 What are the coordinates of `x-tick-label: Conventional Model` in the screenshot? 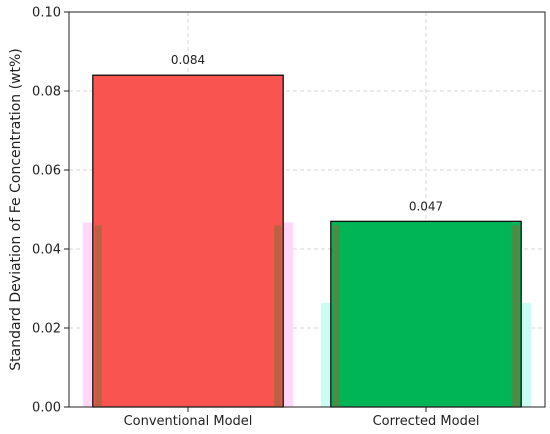 It's located at (188, 421).